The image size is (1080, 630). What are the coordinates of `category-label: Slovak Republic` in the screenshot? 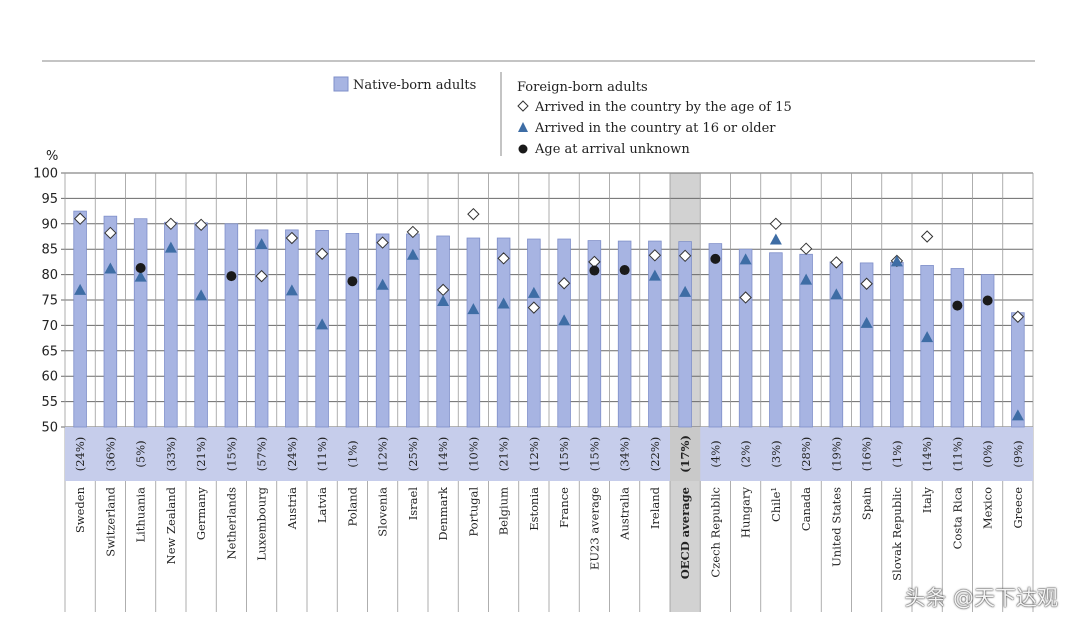 It's located at (897, 534).